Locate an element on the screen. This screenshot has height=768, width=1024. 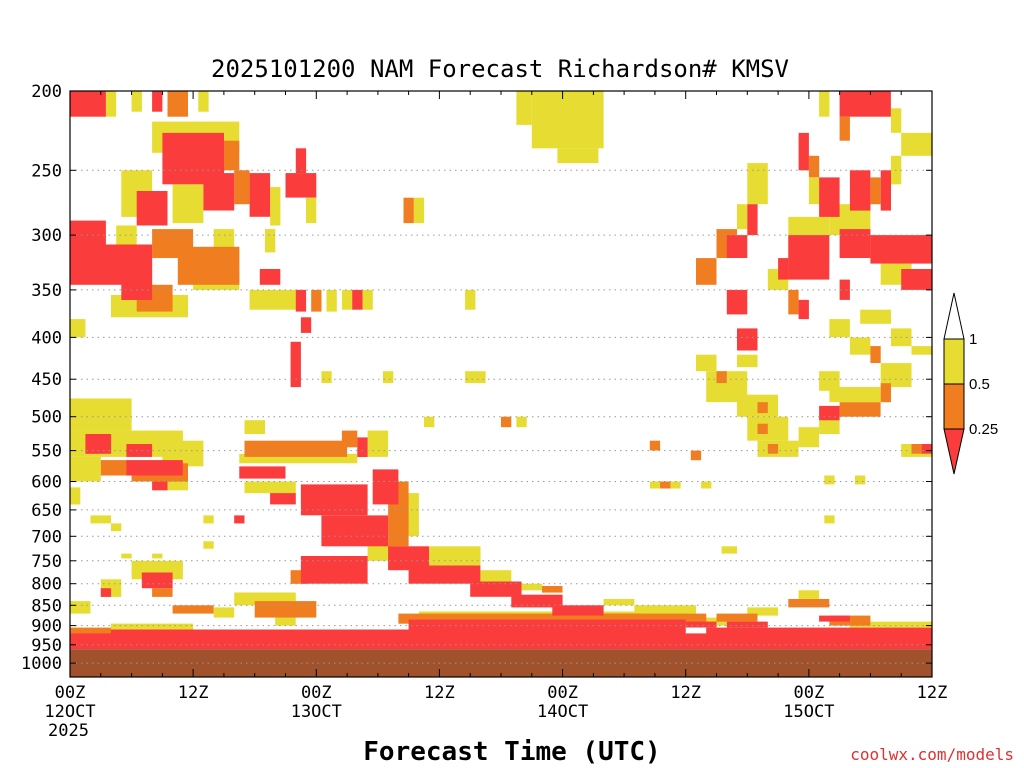
x-tick-label: 13OCT is located at coordinates (316, 712).